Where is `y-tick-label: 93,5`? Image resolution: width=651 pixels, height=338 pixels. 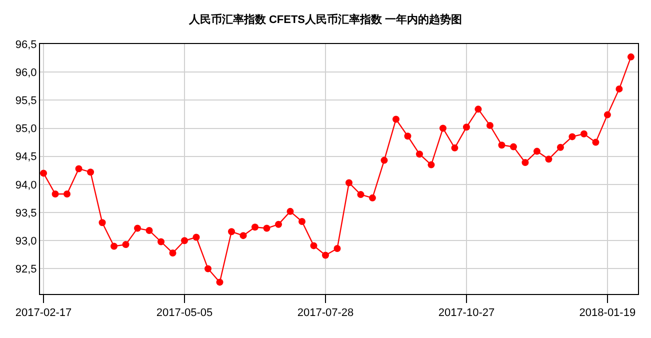 y-tick-label: 93,5 is located at coordinates (26, 213).